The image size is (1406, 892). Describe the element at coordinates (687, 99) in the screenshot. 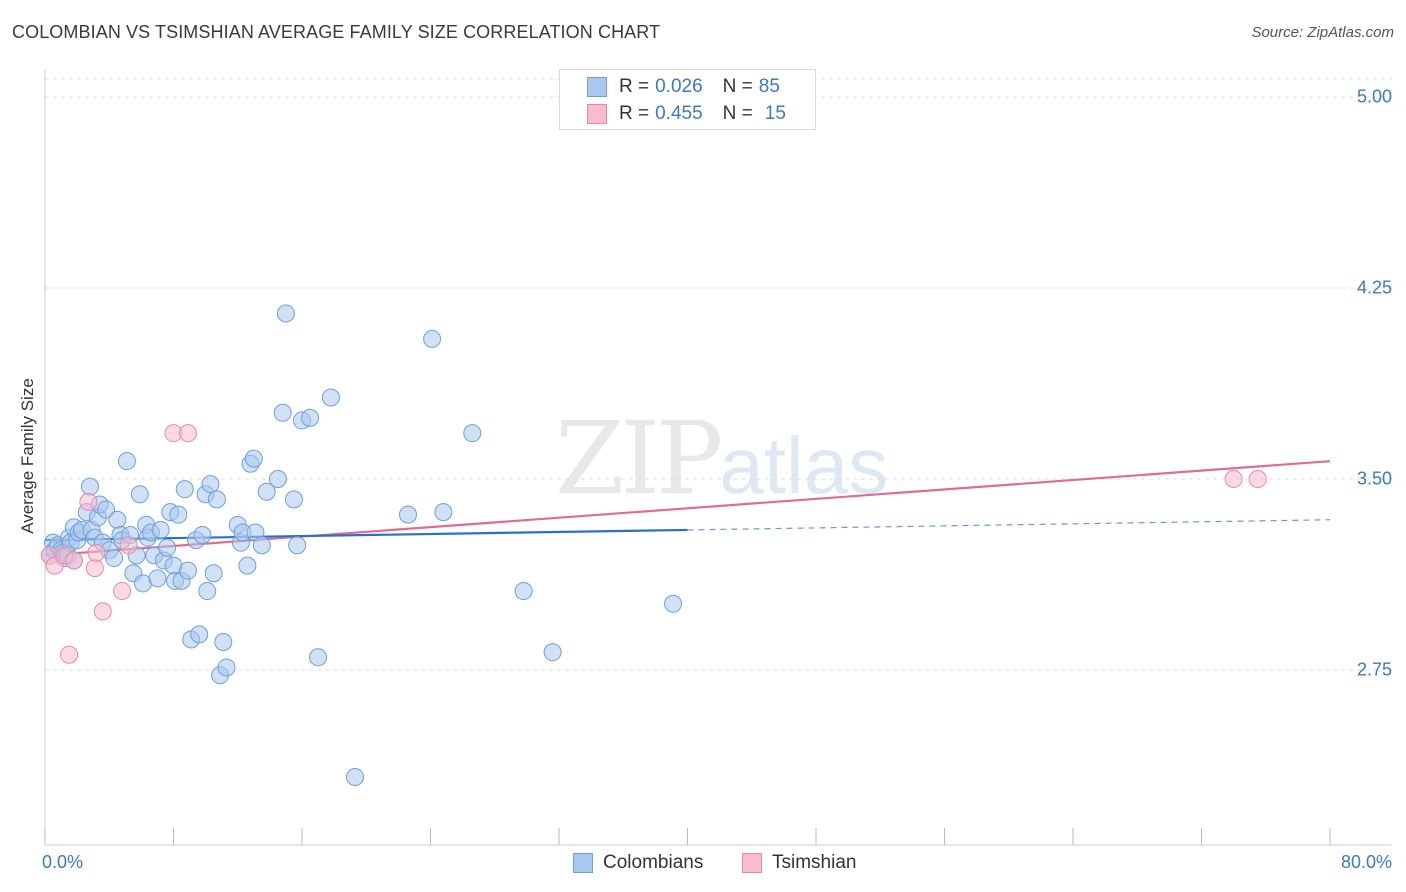

I see `correlation-legend: R = 0.026 N = 85 R = 0.455 N = 15` at that location.